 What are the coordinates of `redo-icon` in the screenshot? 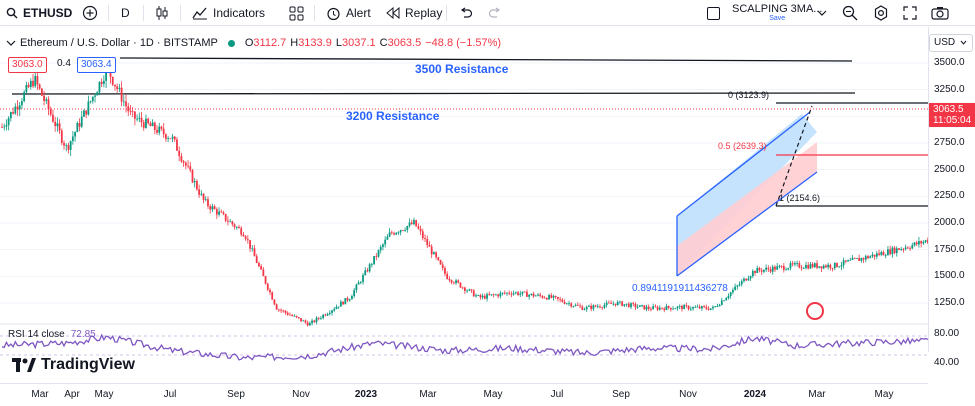 It's located at (494, 12).